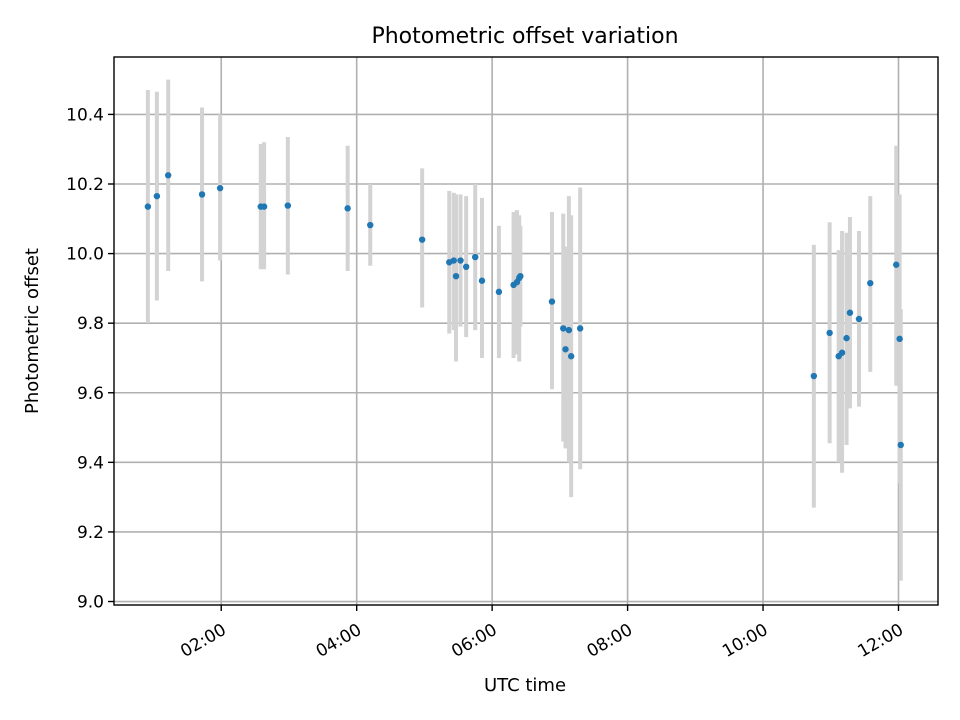 This screenshot has width=960, height=720. I want to click on y-tick-label: 9.0, so click(90, 603).